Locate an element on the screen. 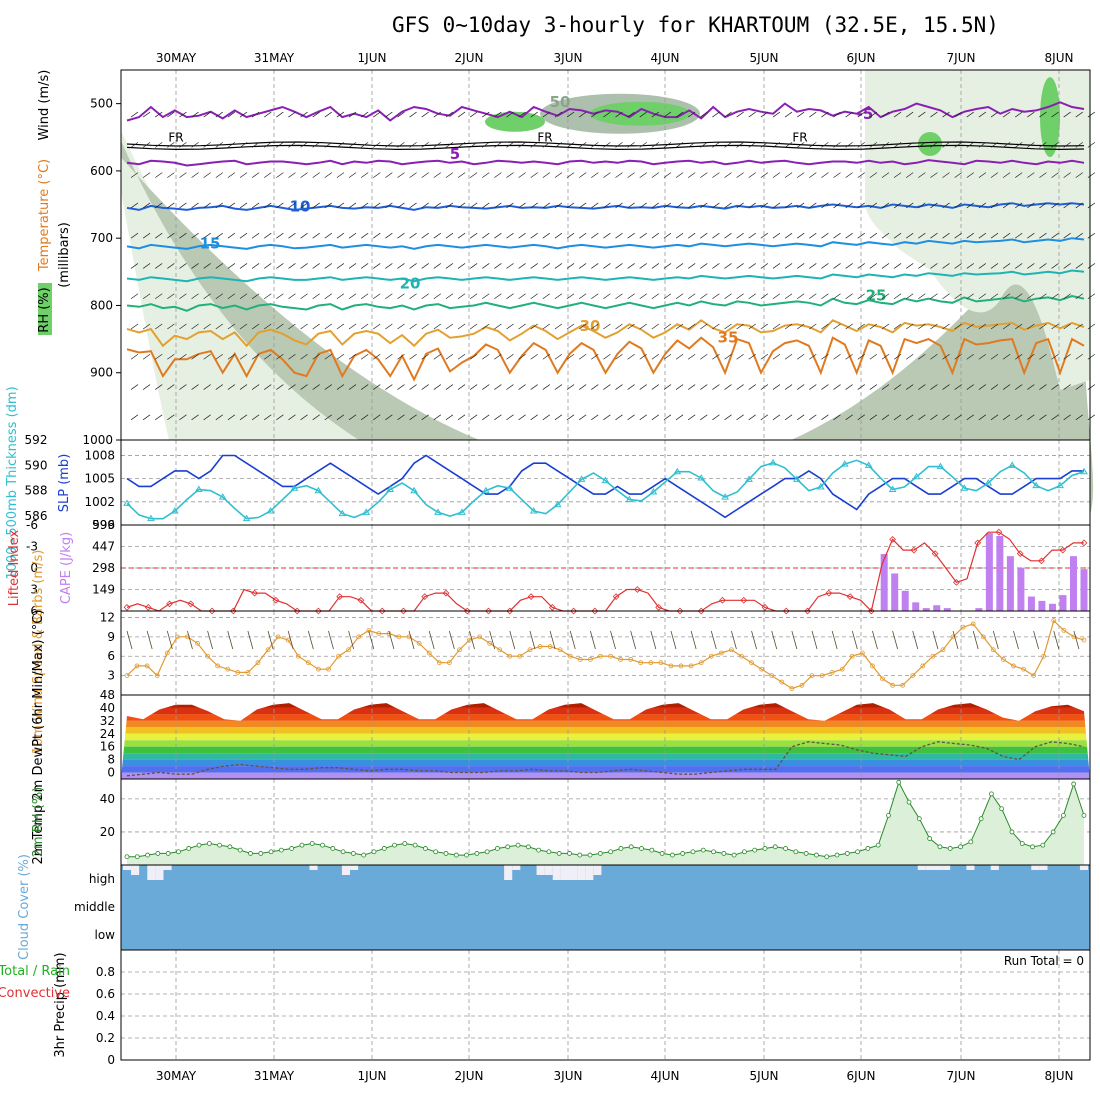 This screenshot has width=1100, height=1100. contour-label: 50 is located at coordinates (560, 102).